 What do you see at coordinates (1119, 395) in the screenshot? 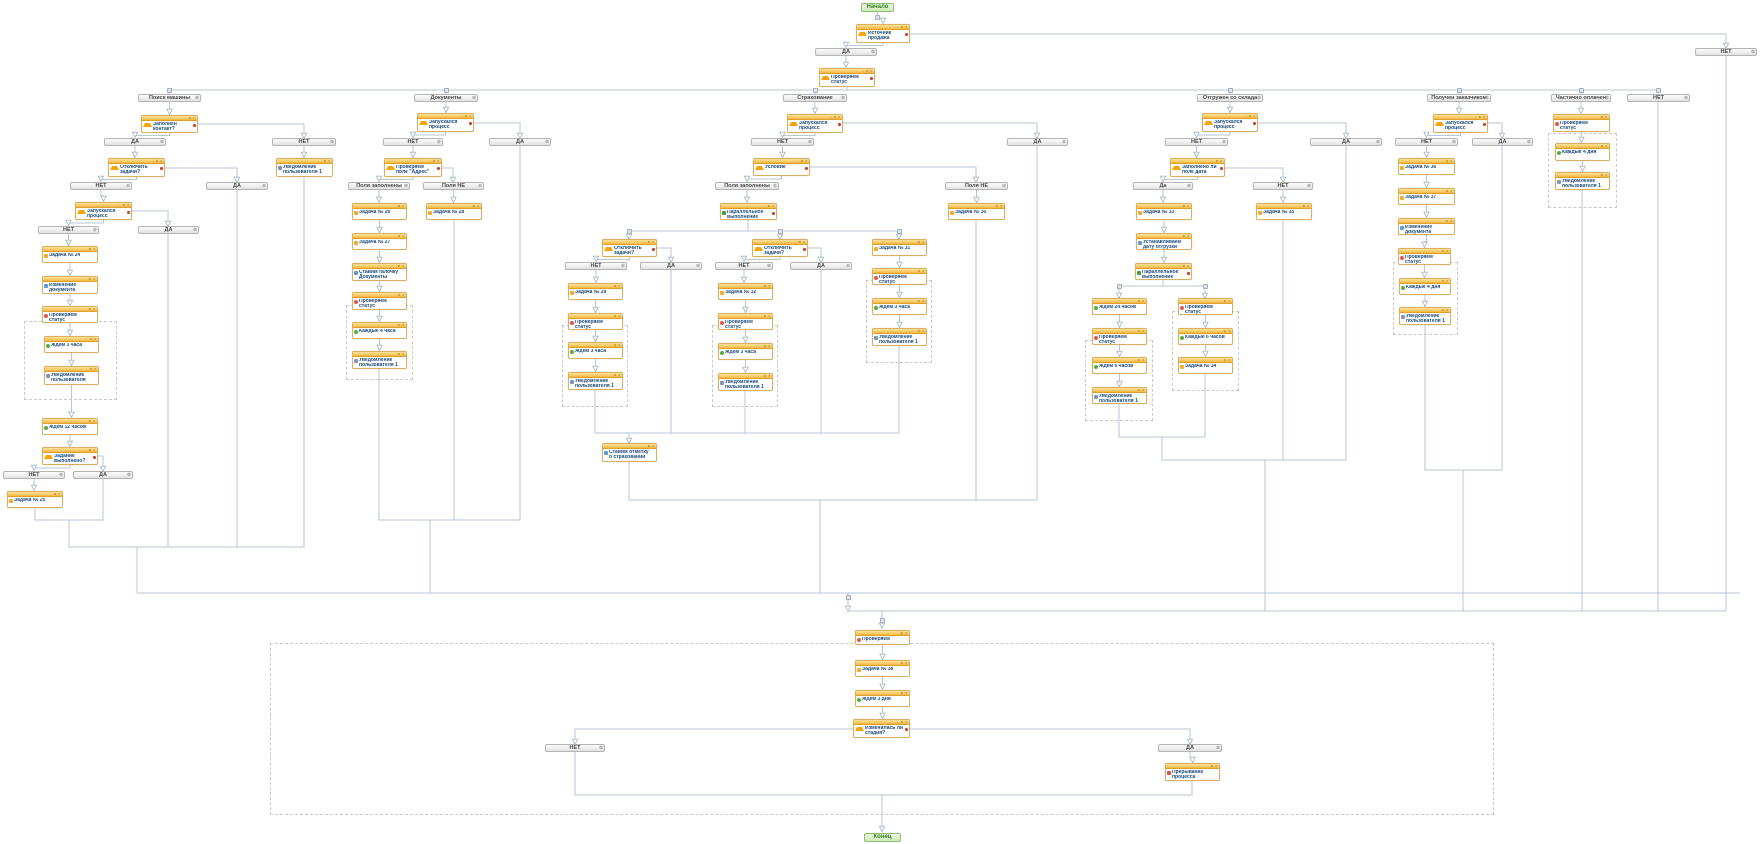
I see `node-c4-ntf: ⚙ ✕ Уведомление пользователя 1` at bounding box center [1119, 395].